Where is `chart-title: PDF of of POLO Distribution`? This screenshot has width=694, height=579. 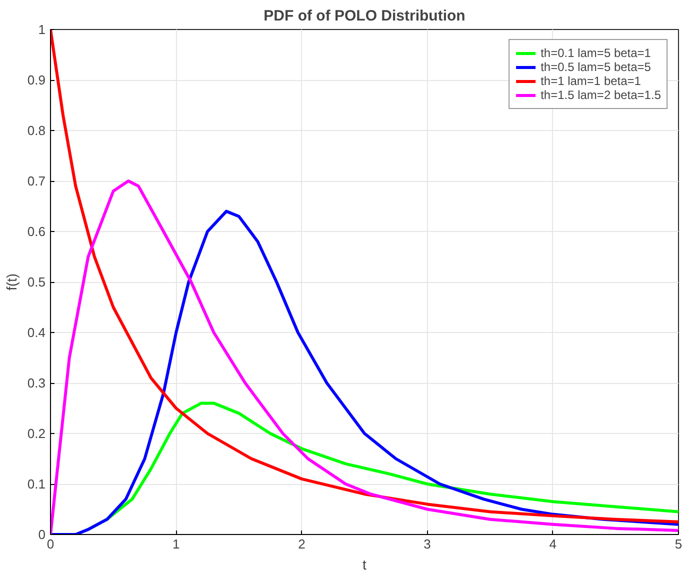
chart-title: PDF of of POLO Distribution is located at coordinates (365, 16).